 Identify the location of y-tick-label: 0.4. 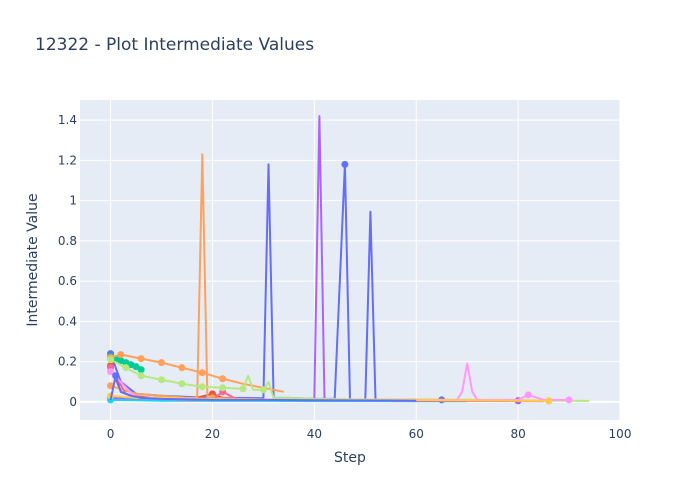
(67, 321).